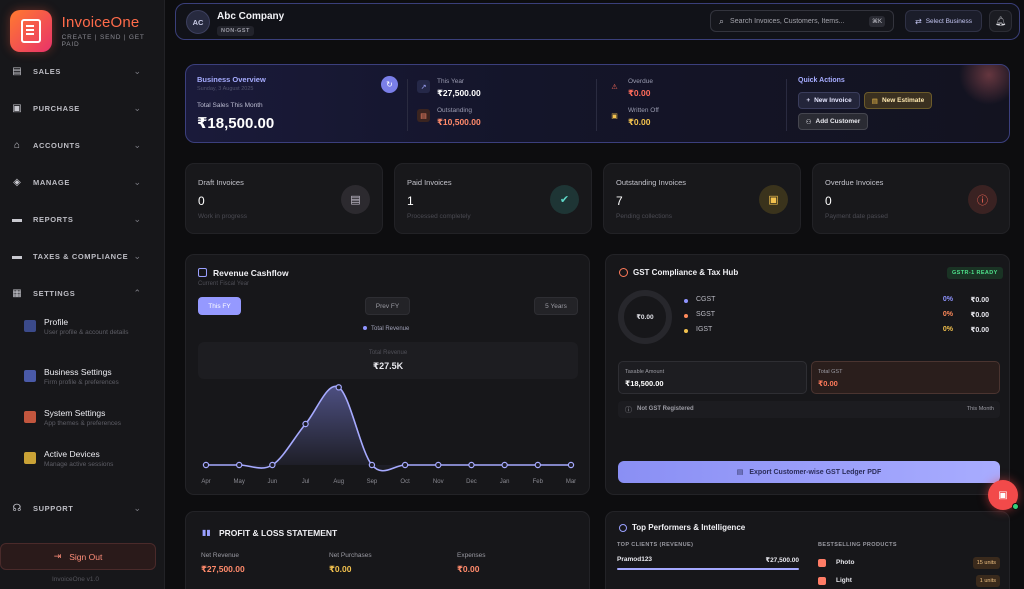 The height and width of the screenshot is (589, 1024). Describe the element at coordinates (1000, 21) in the screenshot. I see `notifications-button: 🔔︎` at that location.